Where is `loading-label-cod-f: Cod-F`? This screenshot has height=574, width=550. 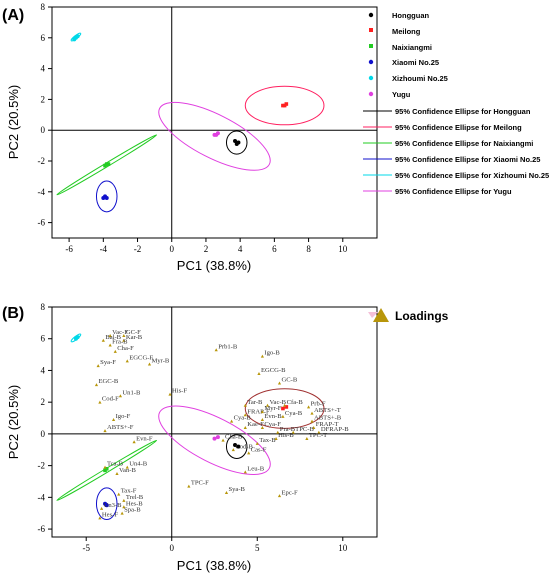
loading-label-cod-f: Cod-F is located at coordinates (110, 399).